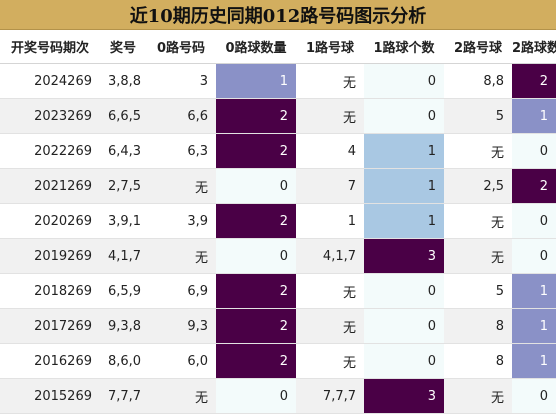 The image size is (556, 414). What do you see at coordinates (181, 81) in the screenshot?
I see `cell-route0-numbers: 3` at bounding box center [181, 81].